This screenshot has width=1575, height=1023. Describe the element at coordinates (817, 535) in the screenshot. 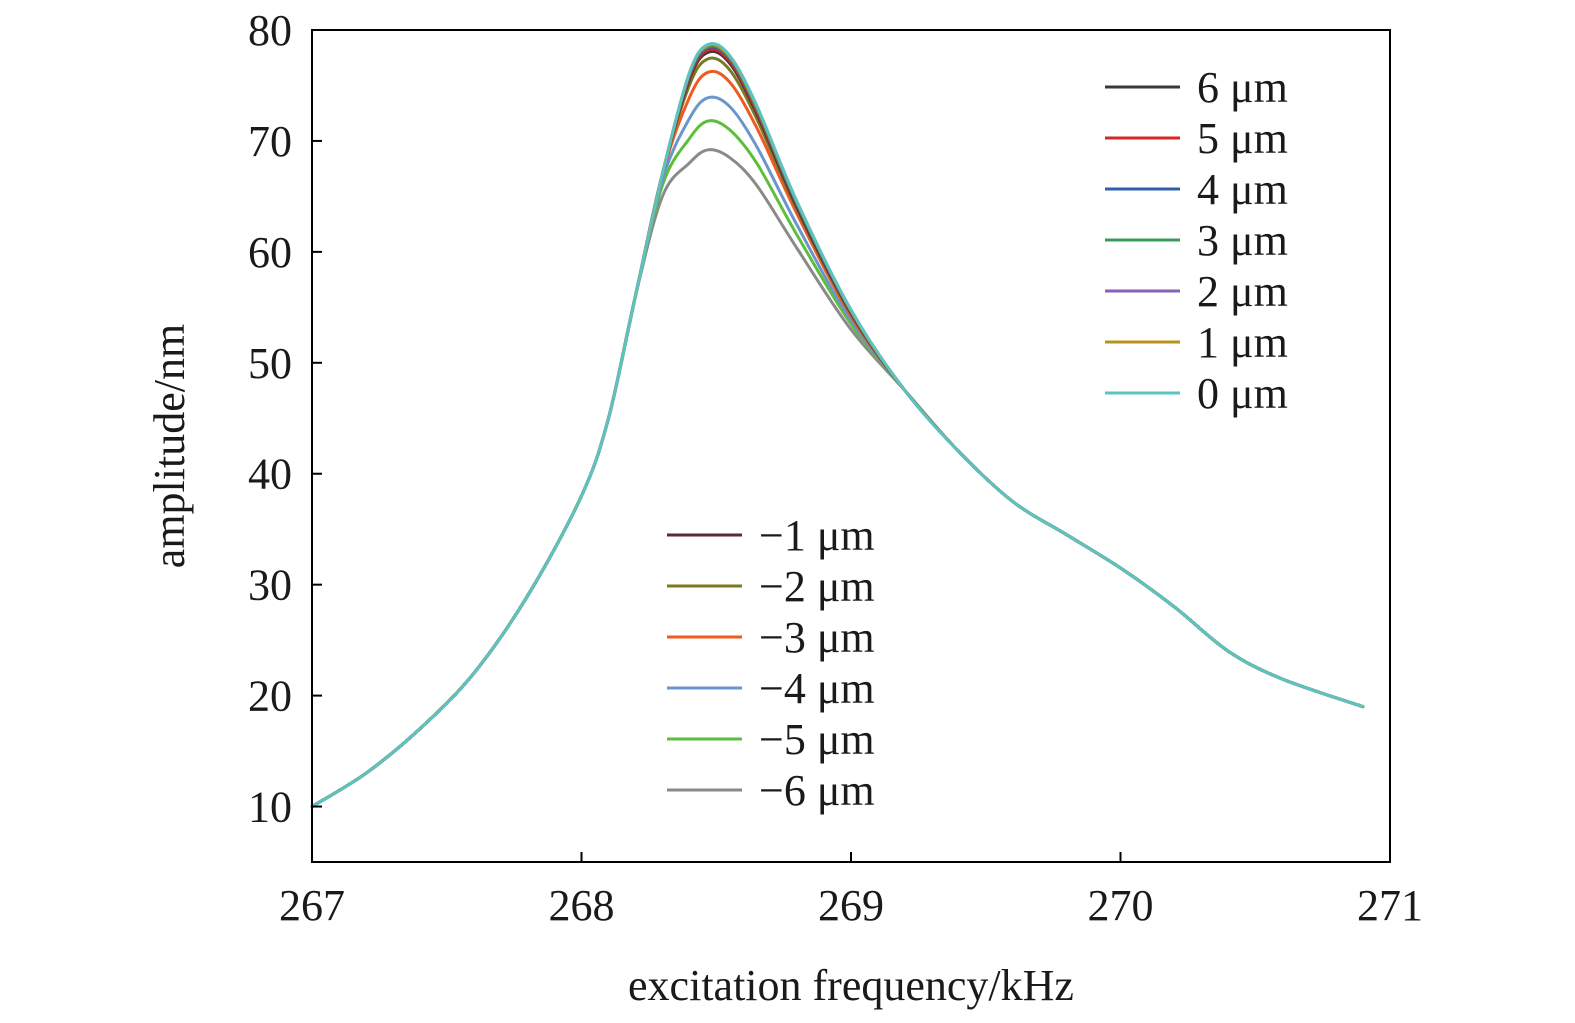

I see `legend-label: −1 μm` at that location.